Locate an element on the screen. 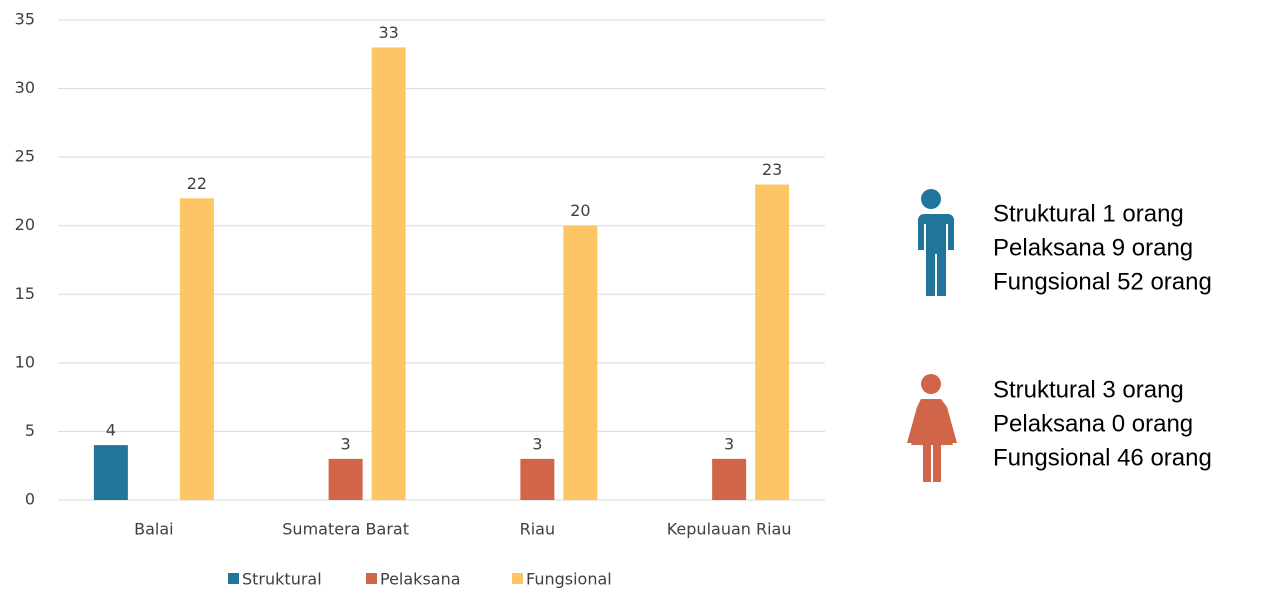 The height and width of the screenshot is (597, 1274). data-label: 22 is located at coordinates (197, 183).